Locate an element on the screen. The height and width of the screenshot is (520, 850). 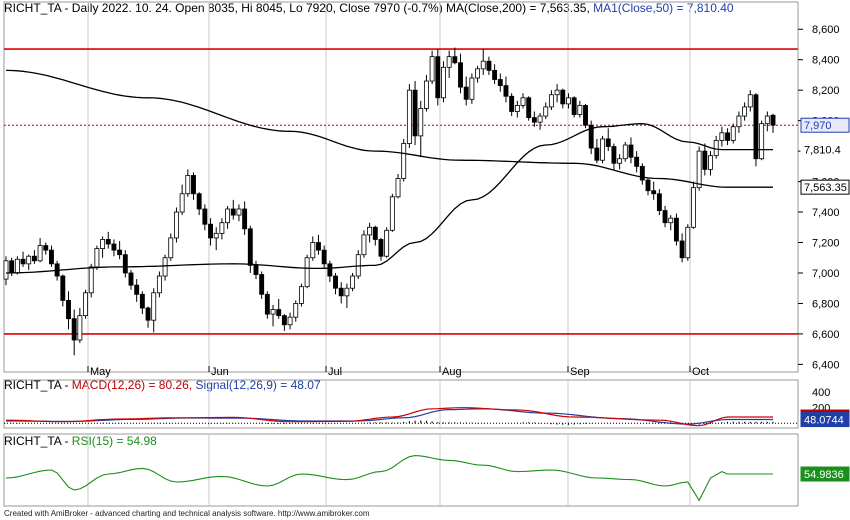
price-tick-label: 7,000 is located at coordinates (826, 274).